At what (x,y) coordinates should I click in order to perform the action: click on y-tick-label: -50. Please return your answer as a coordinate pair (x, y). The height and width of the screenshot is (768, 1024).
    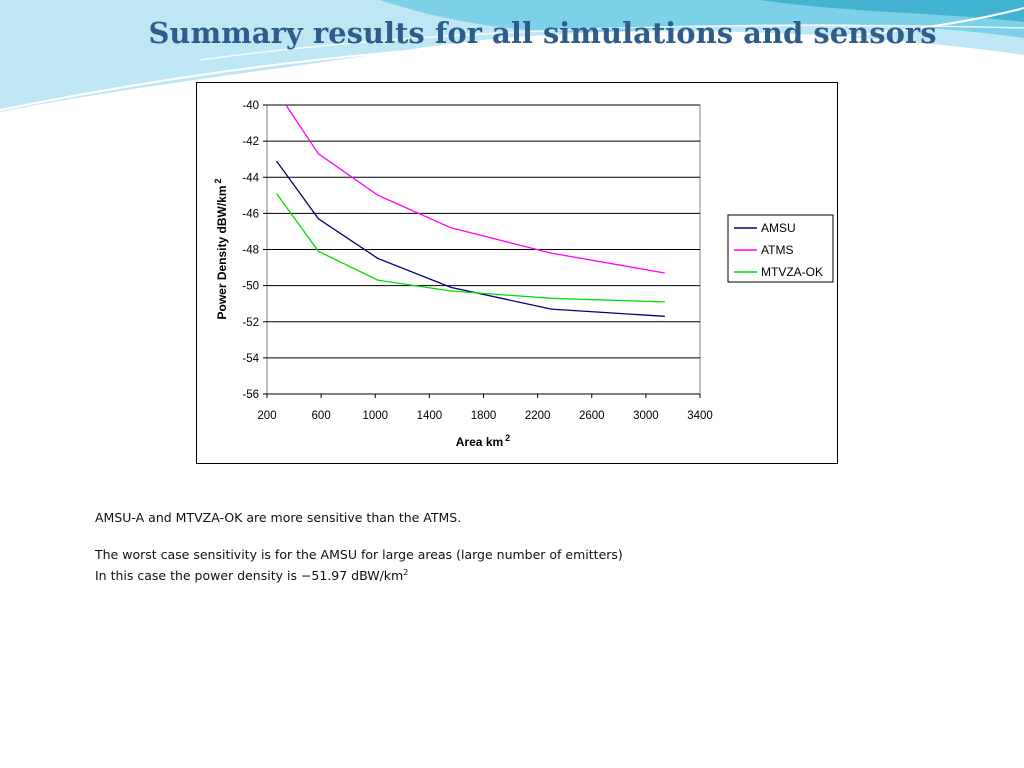
    Looking at the image, I should click on (250, 287).